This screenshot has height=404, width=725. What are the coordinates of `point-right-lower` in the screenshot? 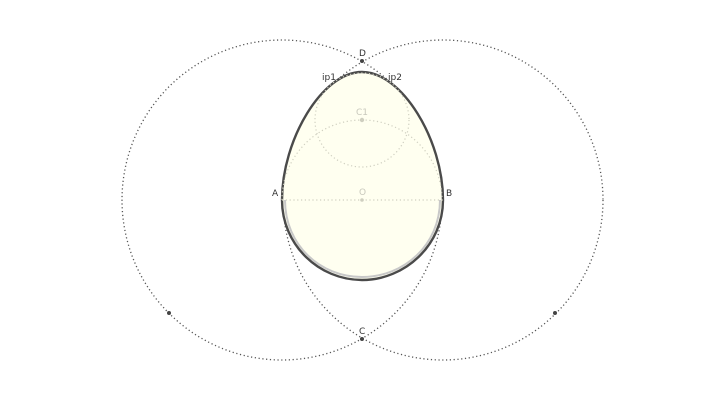 It's located at (555, 313).